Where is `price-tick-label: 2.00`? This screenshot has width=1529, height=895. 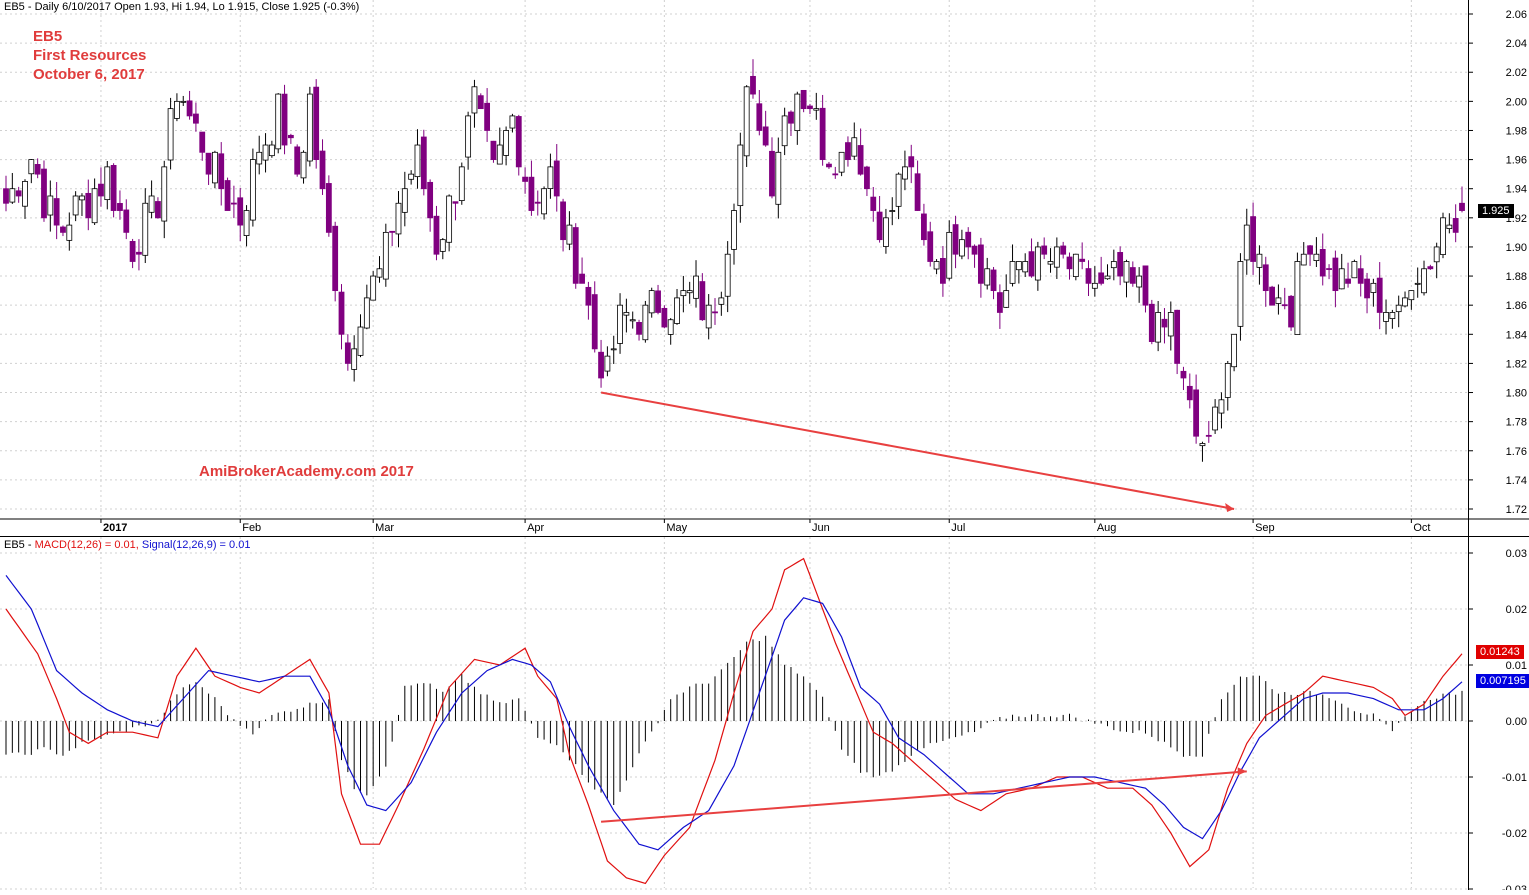
price-tick-label: 2.00 is located at coordinates (1516, 102).